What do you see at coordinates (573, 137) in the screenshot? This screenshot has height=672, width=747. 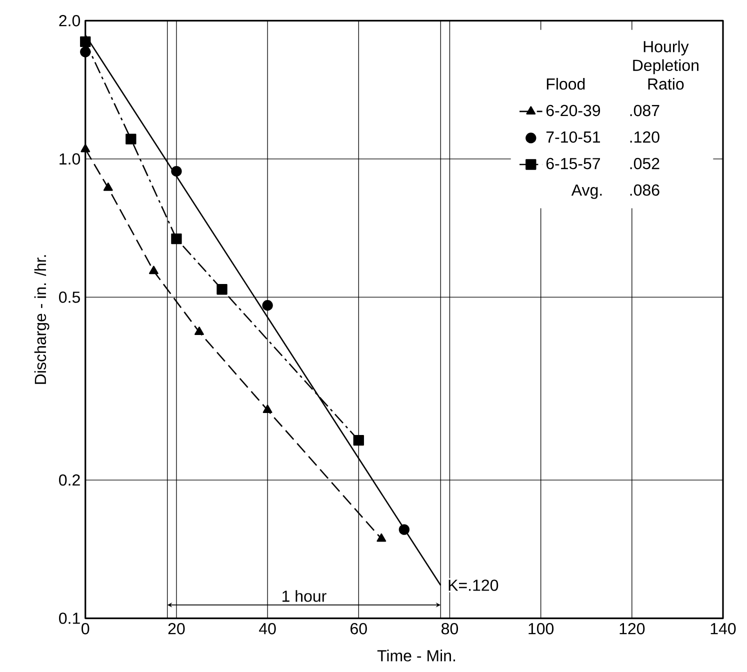 I see `legend-label: 7-10-51` at bounding box center [573, 137].